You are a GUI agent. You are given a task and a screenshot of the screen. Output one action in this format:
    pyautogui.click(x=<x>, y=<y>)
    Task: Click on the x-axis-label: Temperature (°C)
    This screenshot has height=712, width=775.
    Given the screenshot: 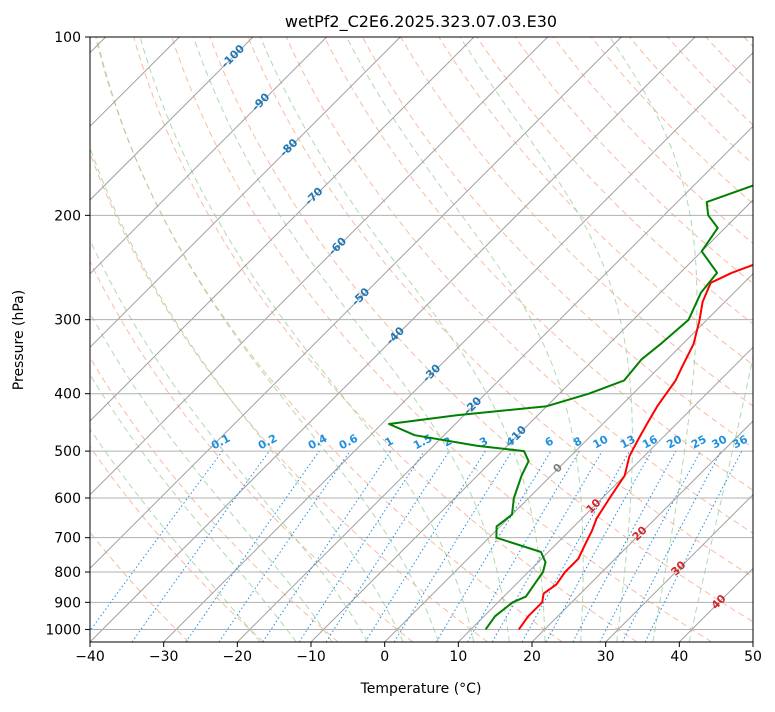 What is the action you would take?
    pyautogui.click(x=421, y=689)
    